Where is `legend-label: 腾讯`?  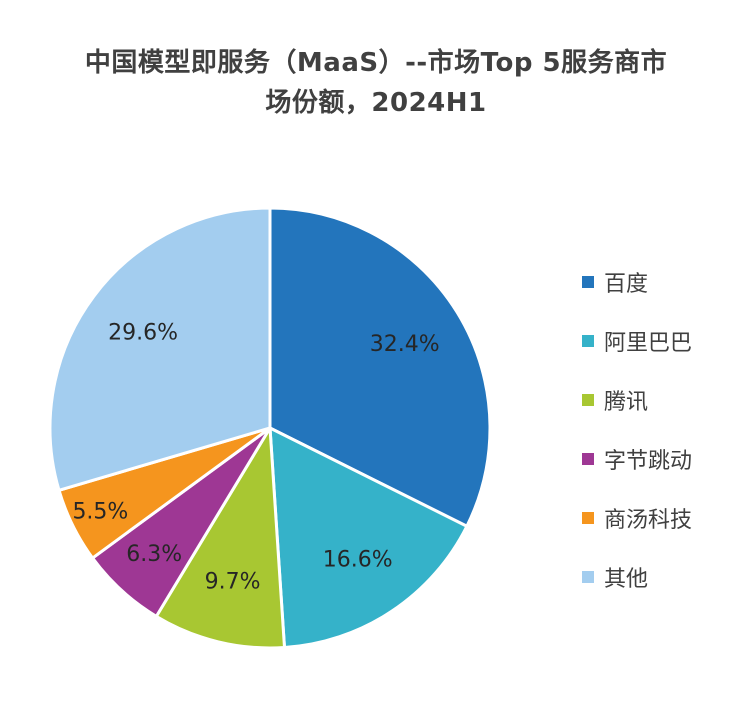
legend-label: 腾讯 is located at coordinates (626, 402).